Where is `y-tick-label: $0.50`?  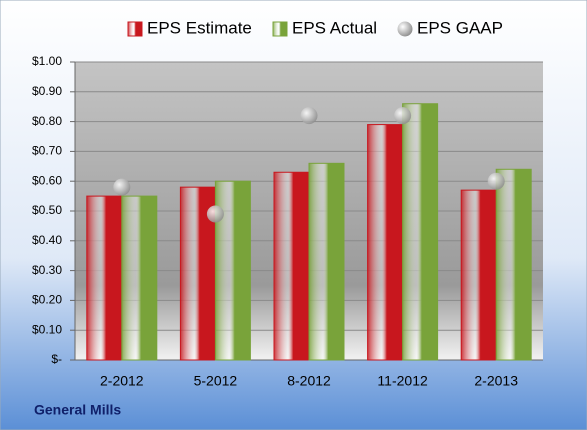 y-tick-label: $0.50 is located at coordinates (47, 210).